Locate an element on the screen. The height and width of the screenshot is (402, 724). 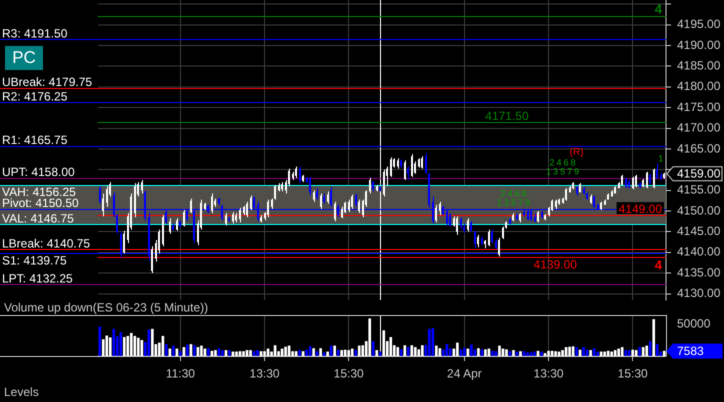
annotation: (R) is located at coordinates (577, 152).